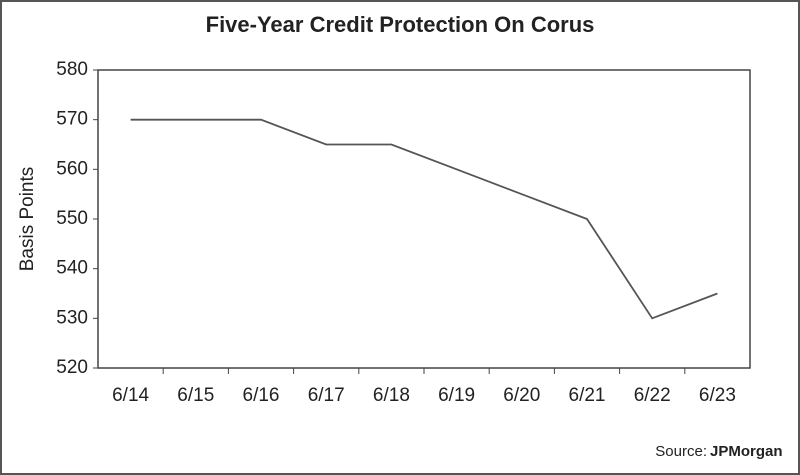 This screenshot has width=800, height=475. What do you see at coordinates (72, 317) in the screenshot?
I see `y-tick-label: 530` at bounding box center [72, 317].